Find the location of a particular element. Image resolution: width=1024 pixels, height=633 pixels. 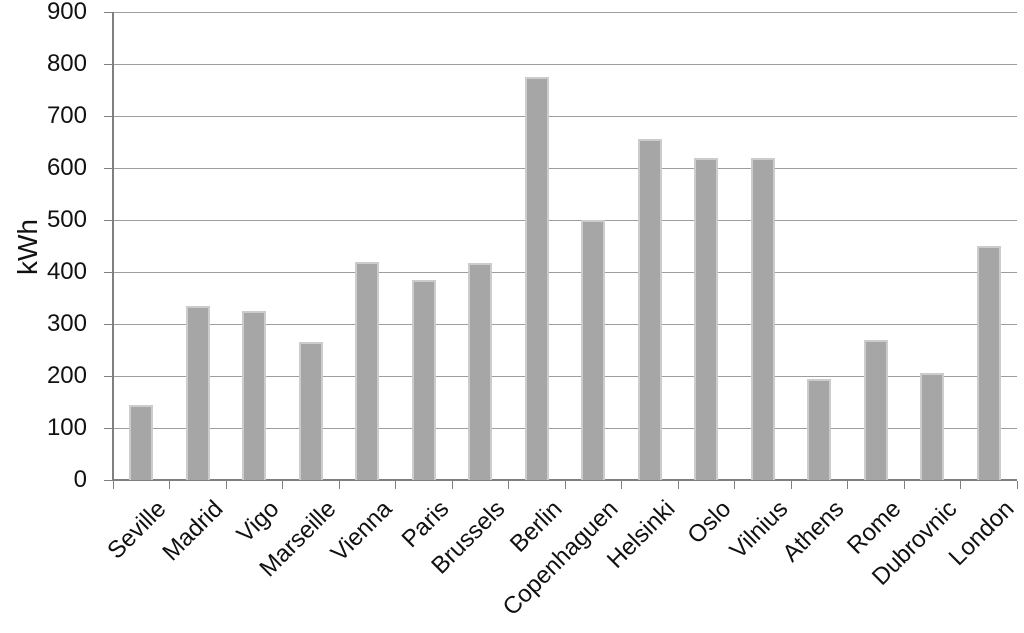

bar-vienna is located at coordinates (367, 370).